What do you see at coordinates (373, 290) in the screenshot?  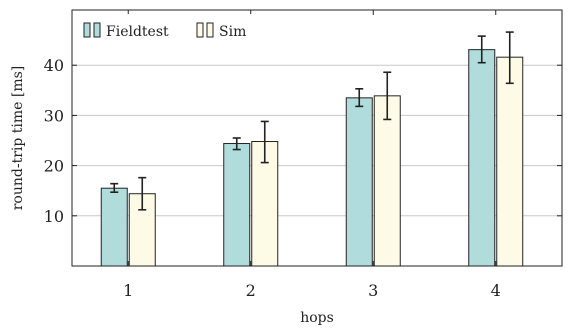 I see `x-tick-label-3: 3` at bounding box center [373, 290].